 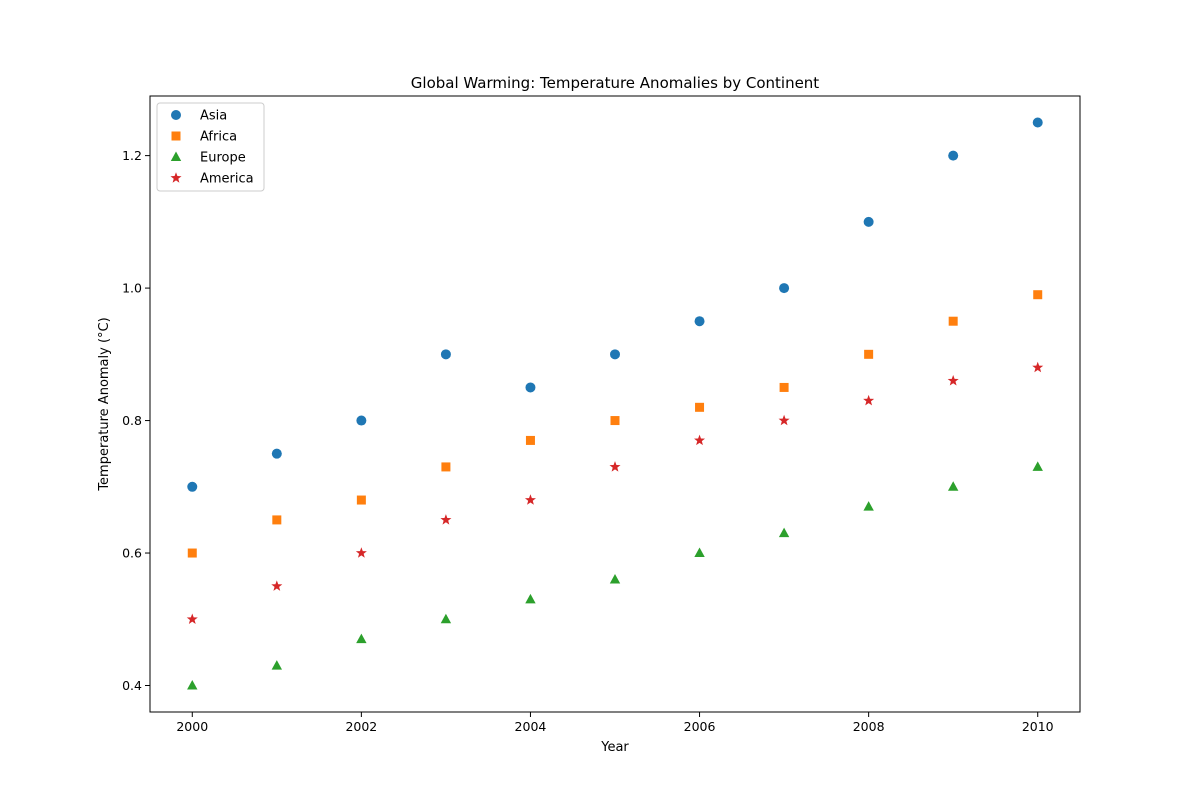 I want to click on point-africa-2009, so click(x=953, y=321).